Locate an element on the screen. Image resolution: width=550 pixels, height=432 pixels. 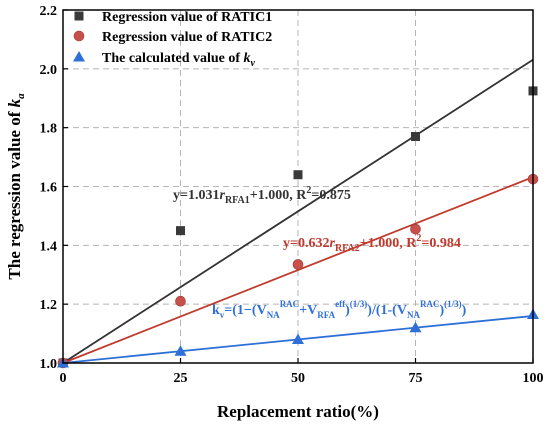
eq1-c: =0.875 is located at coordinates (330, 195).